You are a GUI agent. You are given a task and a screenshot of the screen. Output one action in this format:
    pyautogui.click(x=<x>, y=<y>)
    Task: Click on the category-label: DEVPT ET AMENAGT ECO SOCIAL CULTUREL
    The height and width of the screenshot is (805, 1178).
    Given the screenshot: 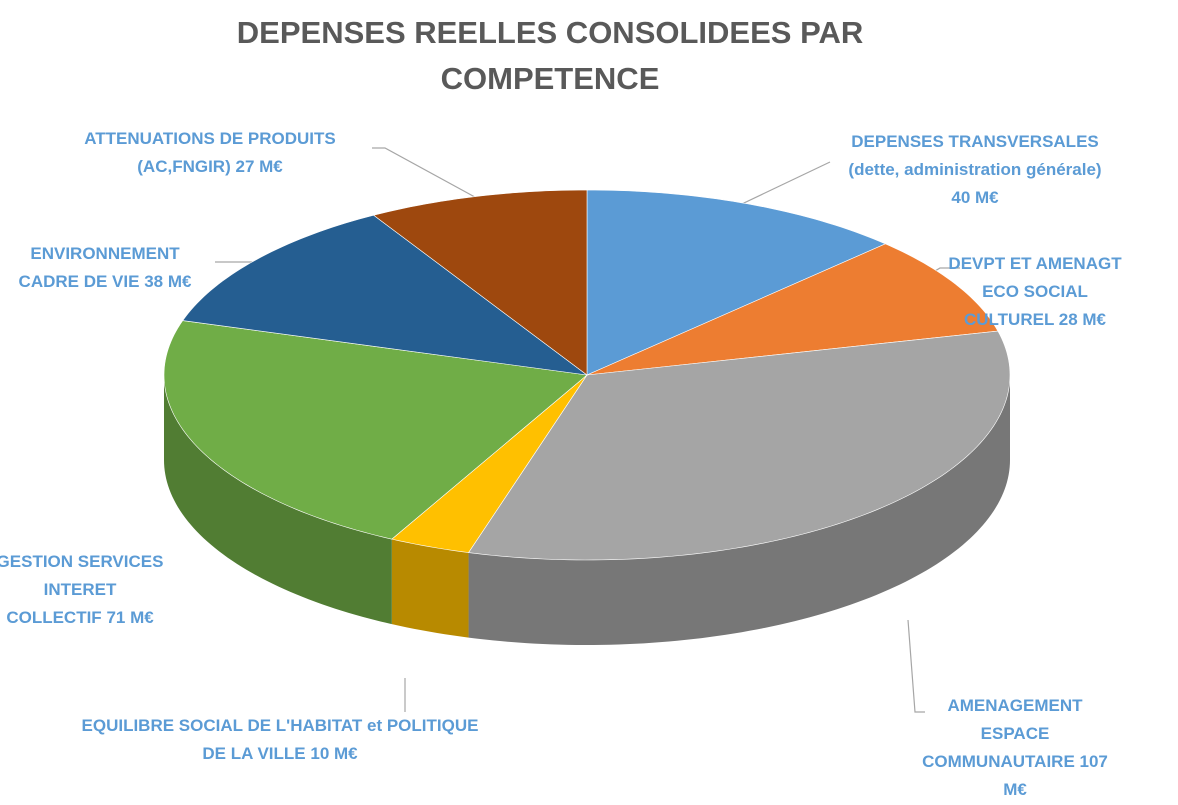 What is the action you would take?
    pyautogui.click(x=1035, y=291)
    